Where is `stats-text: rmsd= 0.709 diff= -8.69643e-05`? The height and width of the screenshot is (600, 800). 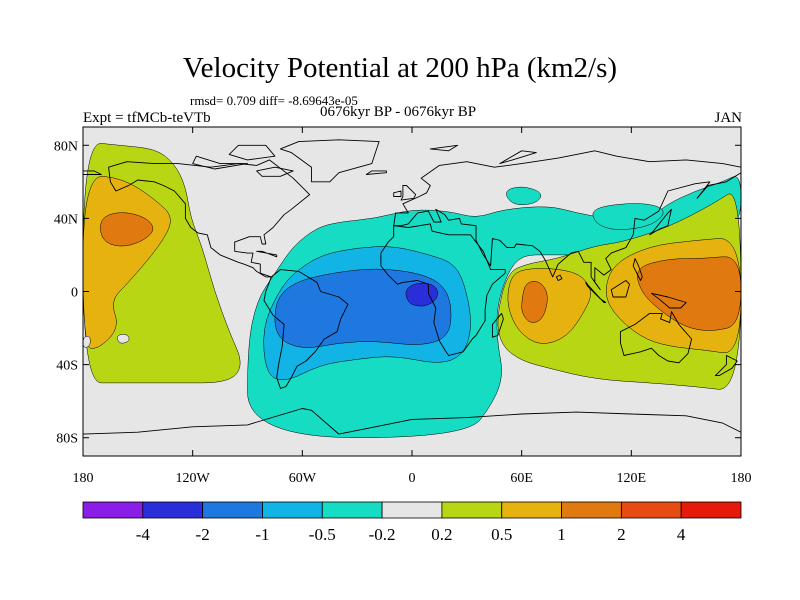 stats-text: rmsd= 0.709 diff= -8.69643e-05 is located at coordinates (274, 100).